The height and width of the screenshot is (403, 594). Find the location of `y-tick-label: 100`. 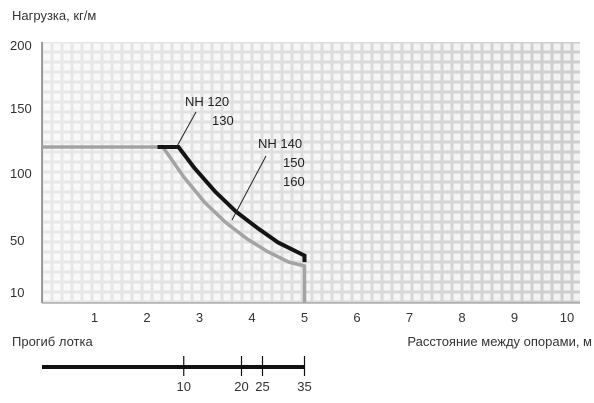

y-tick-label: 100 is located at coordinates (21, 173).